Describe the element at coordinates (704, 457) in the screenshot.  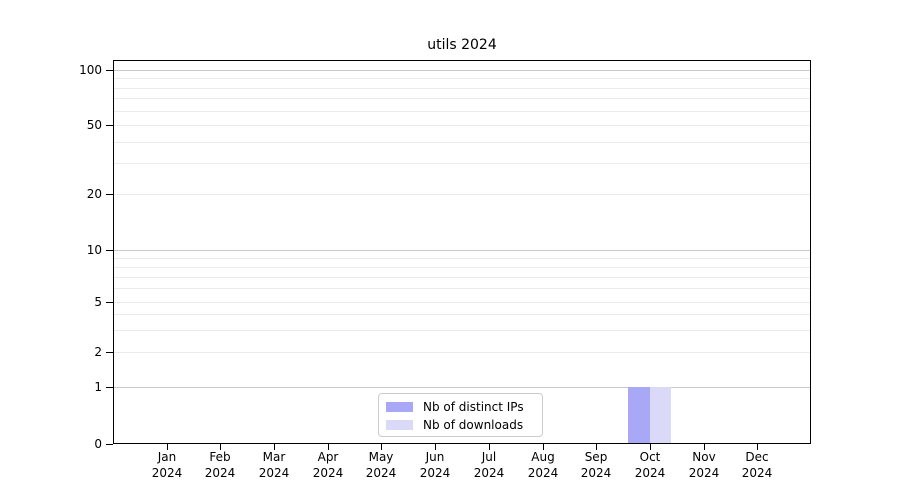
I see `x-tick-month: Nov` at that location.